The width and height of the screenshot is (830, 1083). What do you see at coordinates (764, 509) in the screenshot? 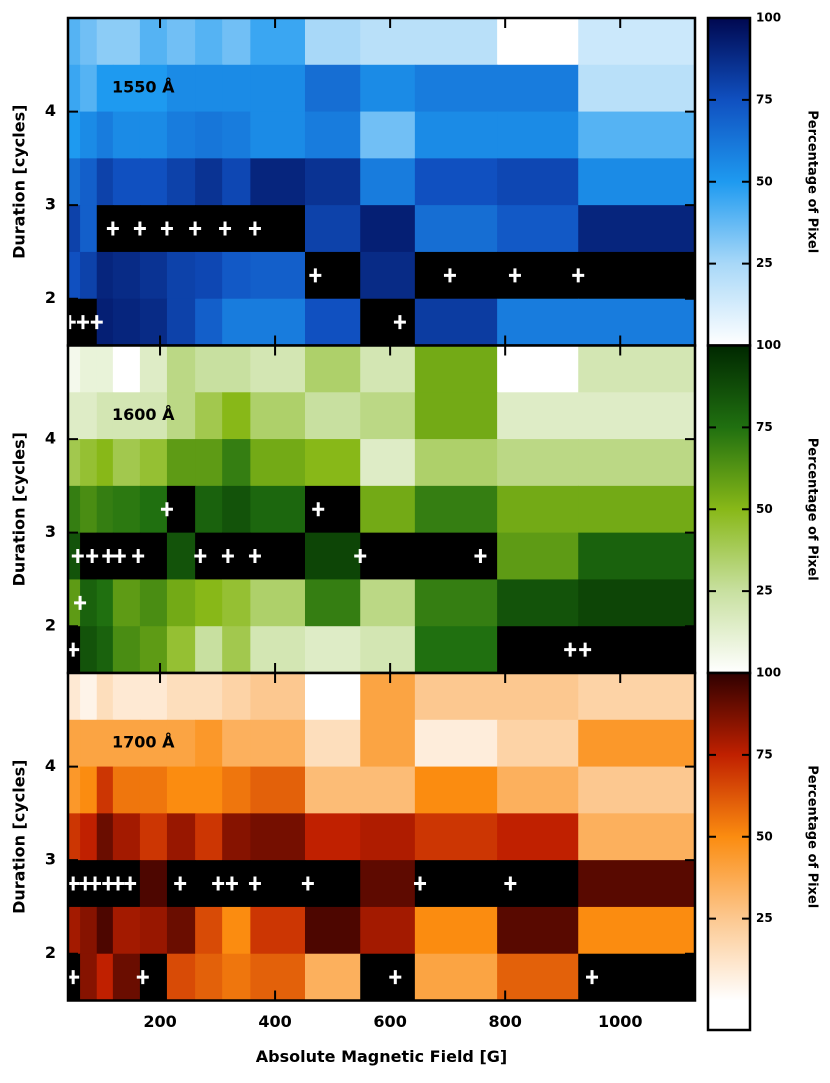
I see `colorbar-tick-label: 50` at bounding box center [764, 509].